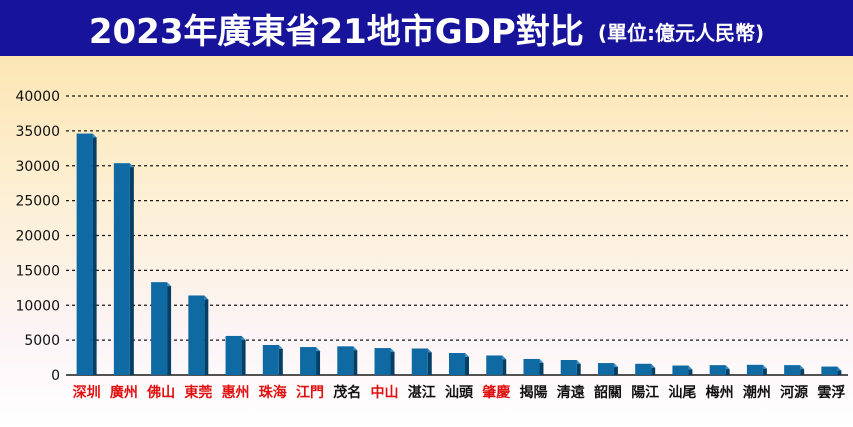 This screenshot has width=853, height=427. I want to click on y-tick-label: 0, so click(55, 376).